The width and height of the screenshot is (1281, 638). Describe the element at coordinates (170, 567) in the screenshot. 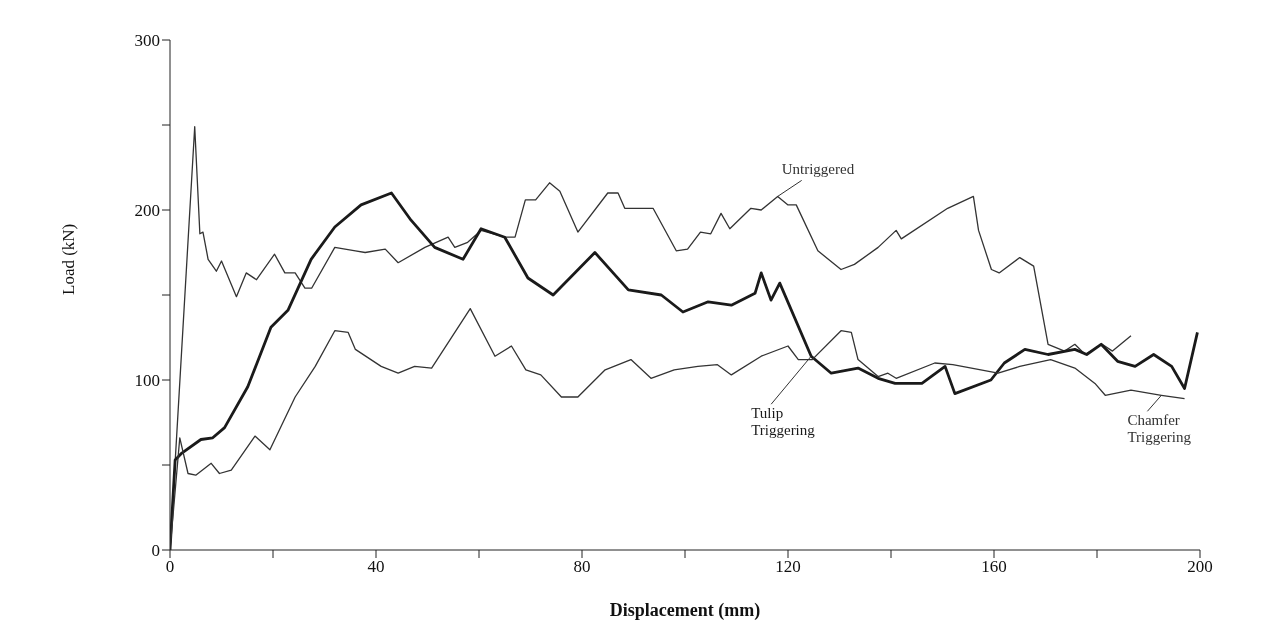

I see `x-tick-label: 0` at that location.